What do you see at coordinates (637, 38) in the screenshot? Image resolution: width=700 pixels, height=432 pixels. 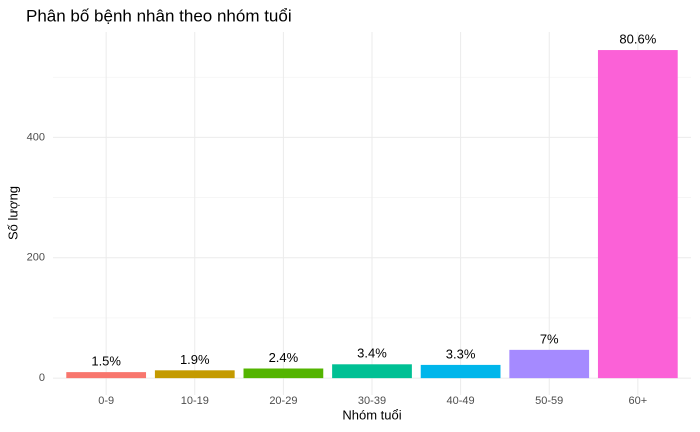 I see `value-label: 80.6%` at bounding box center [637, 38].